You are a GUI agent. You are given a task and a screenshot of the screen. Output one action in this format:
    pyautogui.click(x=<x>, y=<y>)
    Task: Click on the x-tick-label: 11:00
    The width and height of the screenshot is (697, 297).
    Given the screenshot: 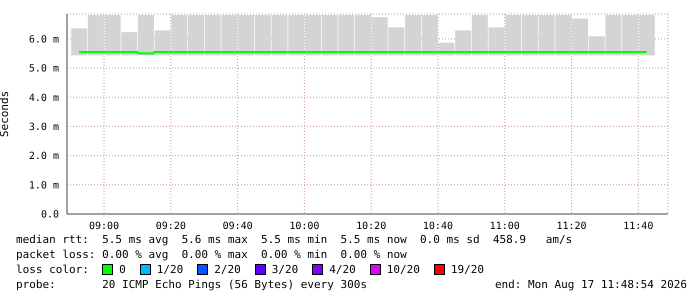 What is the action you would take?
    pyautogui.click(x=505, y=226)
    